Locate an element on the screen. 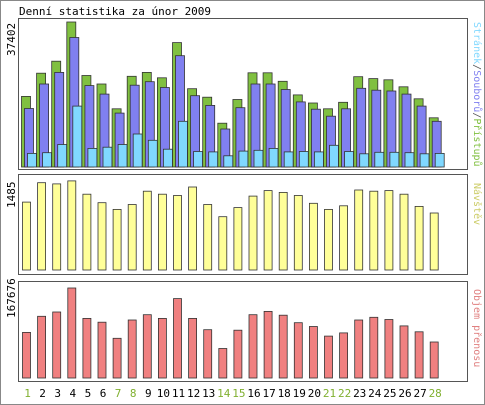 The width and height of the screenshot is (485, 405). hits-ymax-label: 37402 is located at coordinates (11, 39).